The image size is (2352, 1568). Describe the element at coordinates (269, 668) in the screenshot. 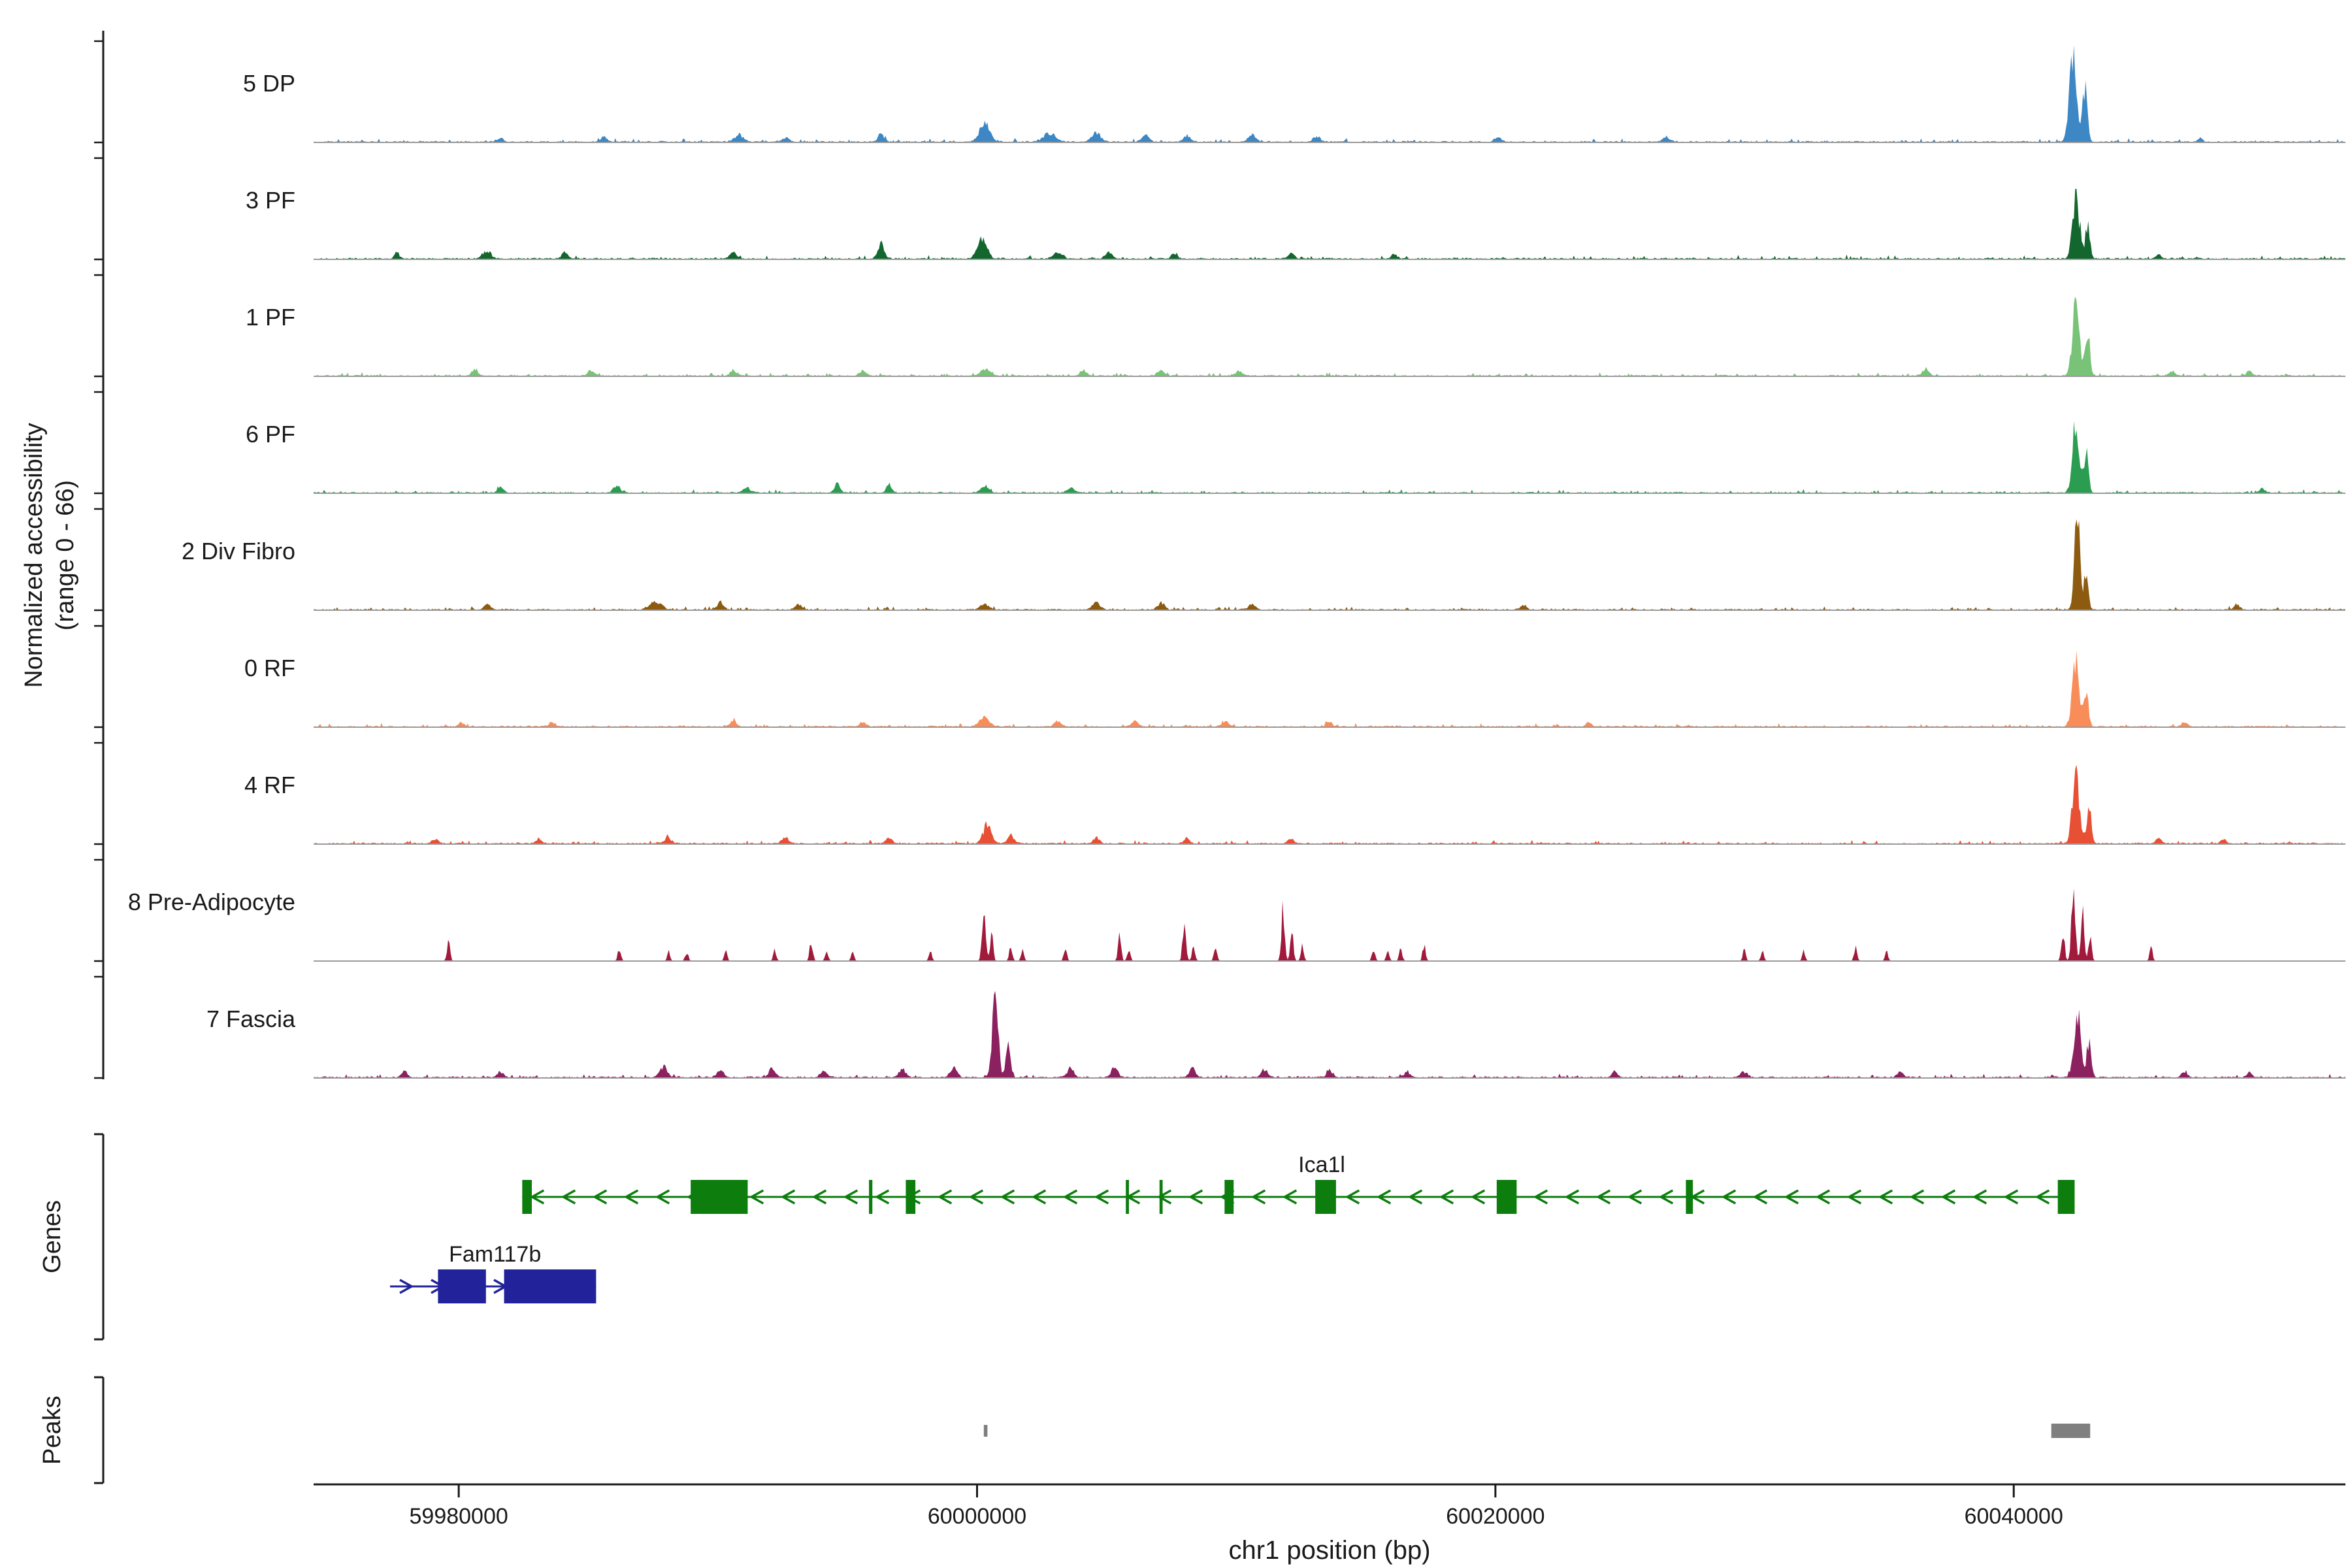

I see `track-label: 0 RF` at that location.